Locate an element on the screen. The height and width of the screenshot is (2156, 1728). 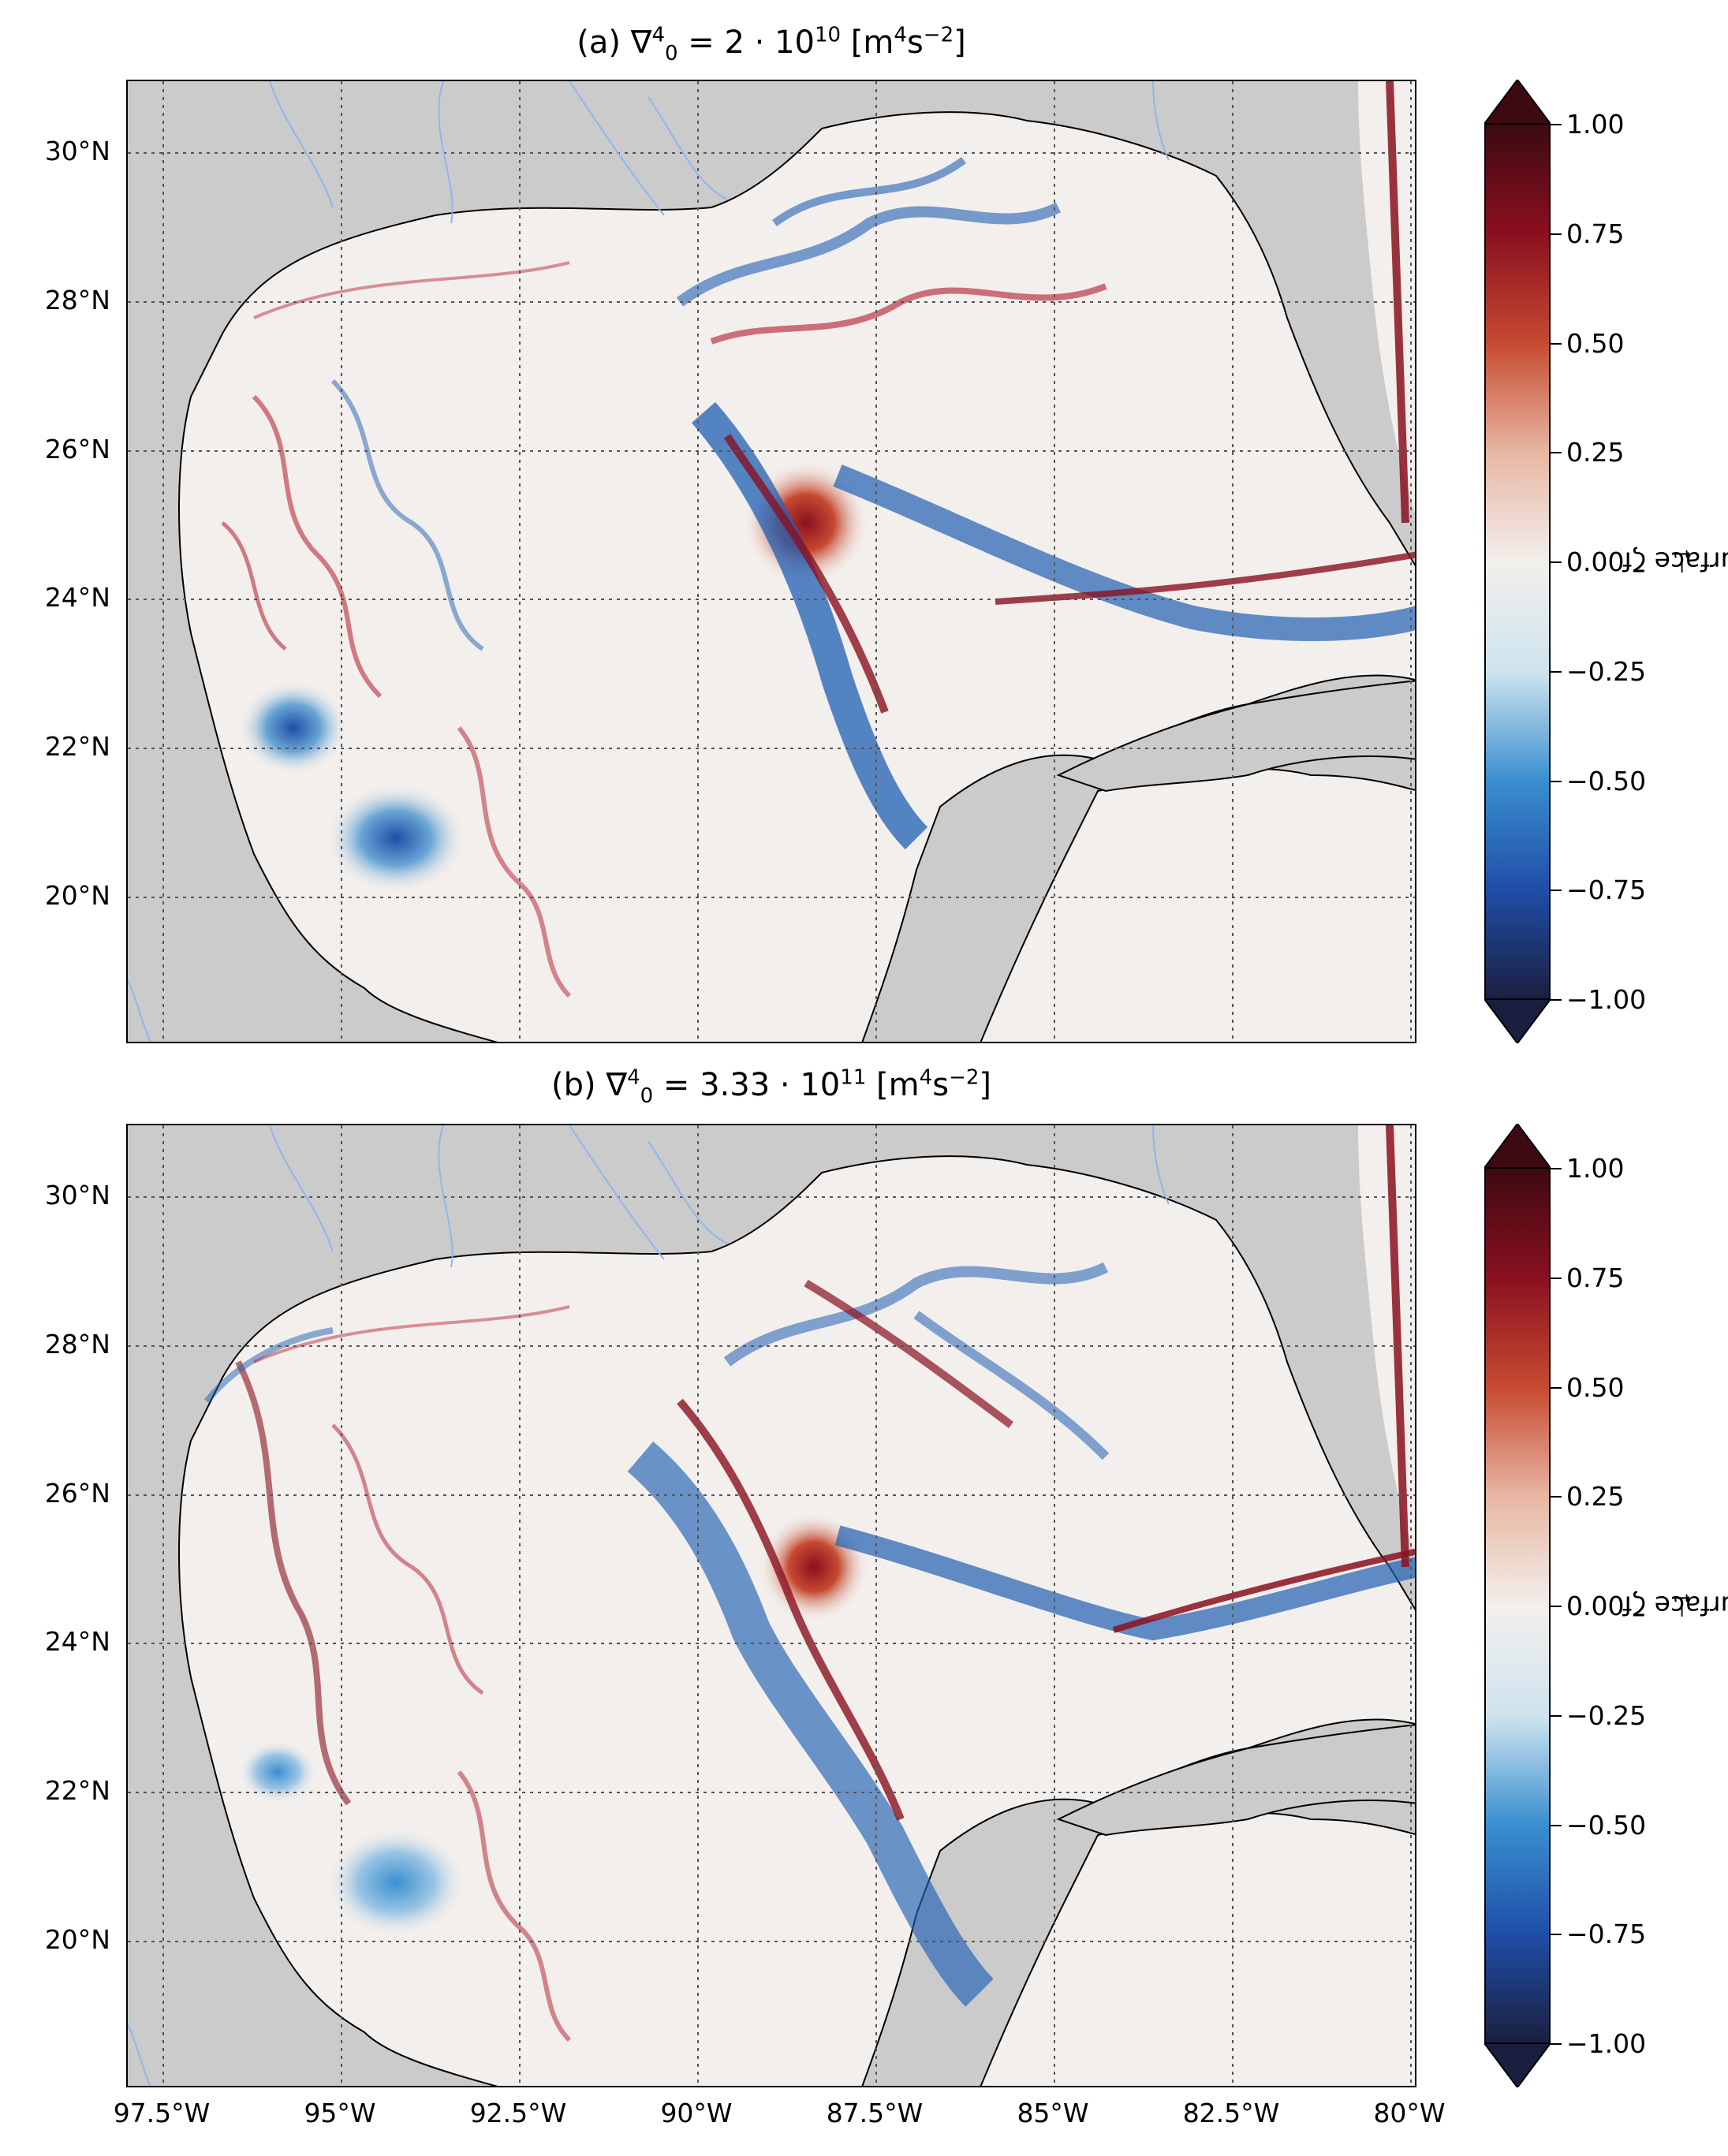
panel-b-title: (b) ∇40 = 3.33 · 1011 [m4s−2] is located at coordinates (771, 1086).